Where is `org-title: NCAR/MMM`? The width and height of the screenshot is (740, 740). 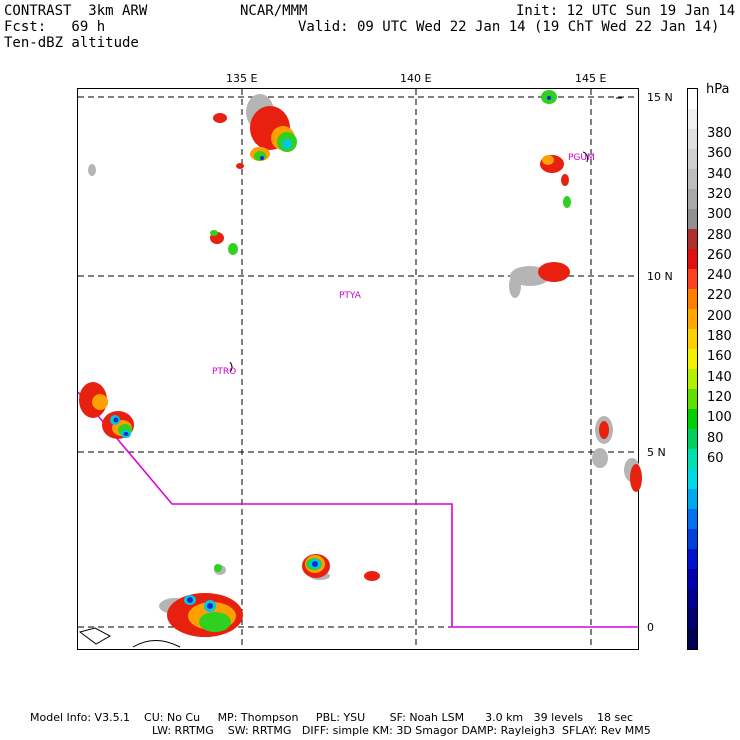
org-title: NCAR/MMM is located at coordinates (274, 11).